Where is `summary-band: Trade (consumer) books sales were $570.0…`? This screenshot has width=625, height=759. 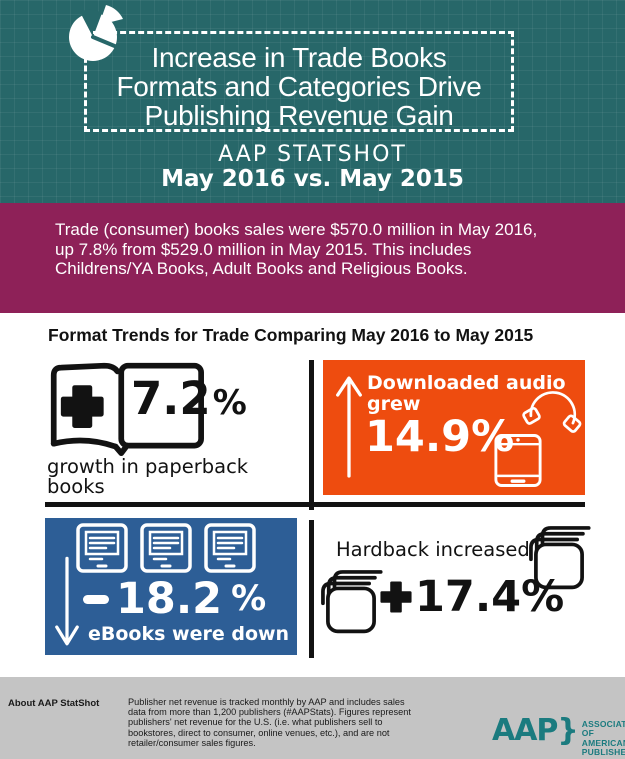
summary-band: Trade (consumer) books sales were $570.0… is located at coordinates (312, 258).